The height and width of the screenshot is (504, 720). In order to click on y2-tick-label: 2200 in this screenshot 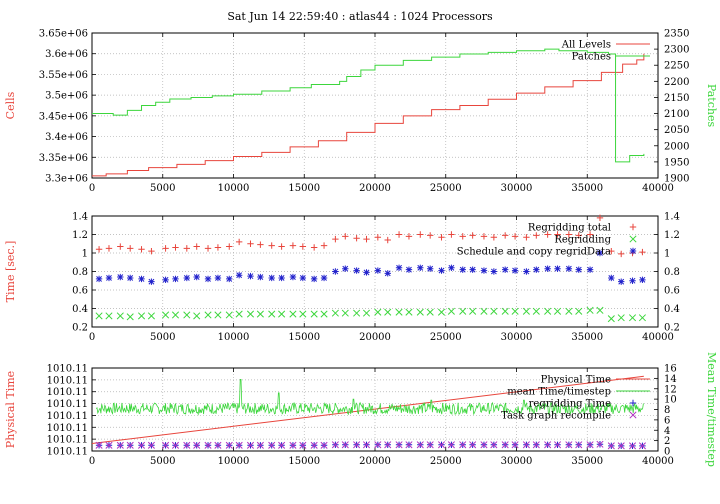, I will do `click(676, 82)`.